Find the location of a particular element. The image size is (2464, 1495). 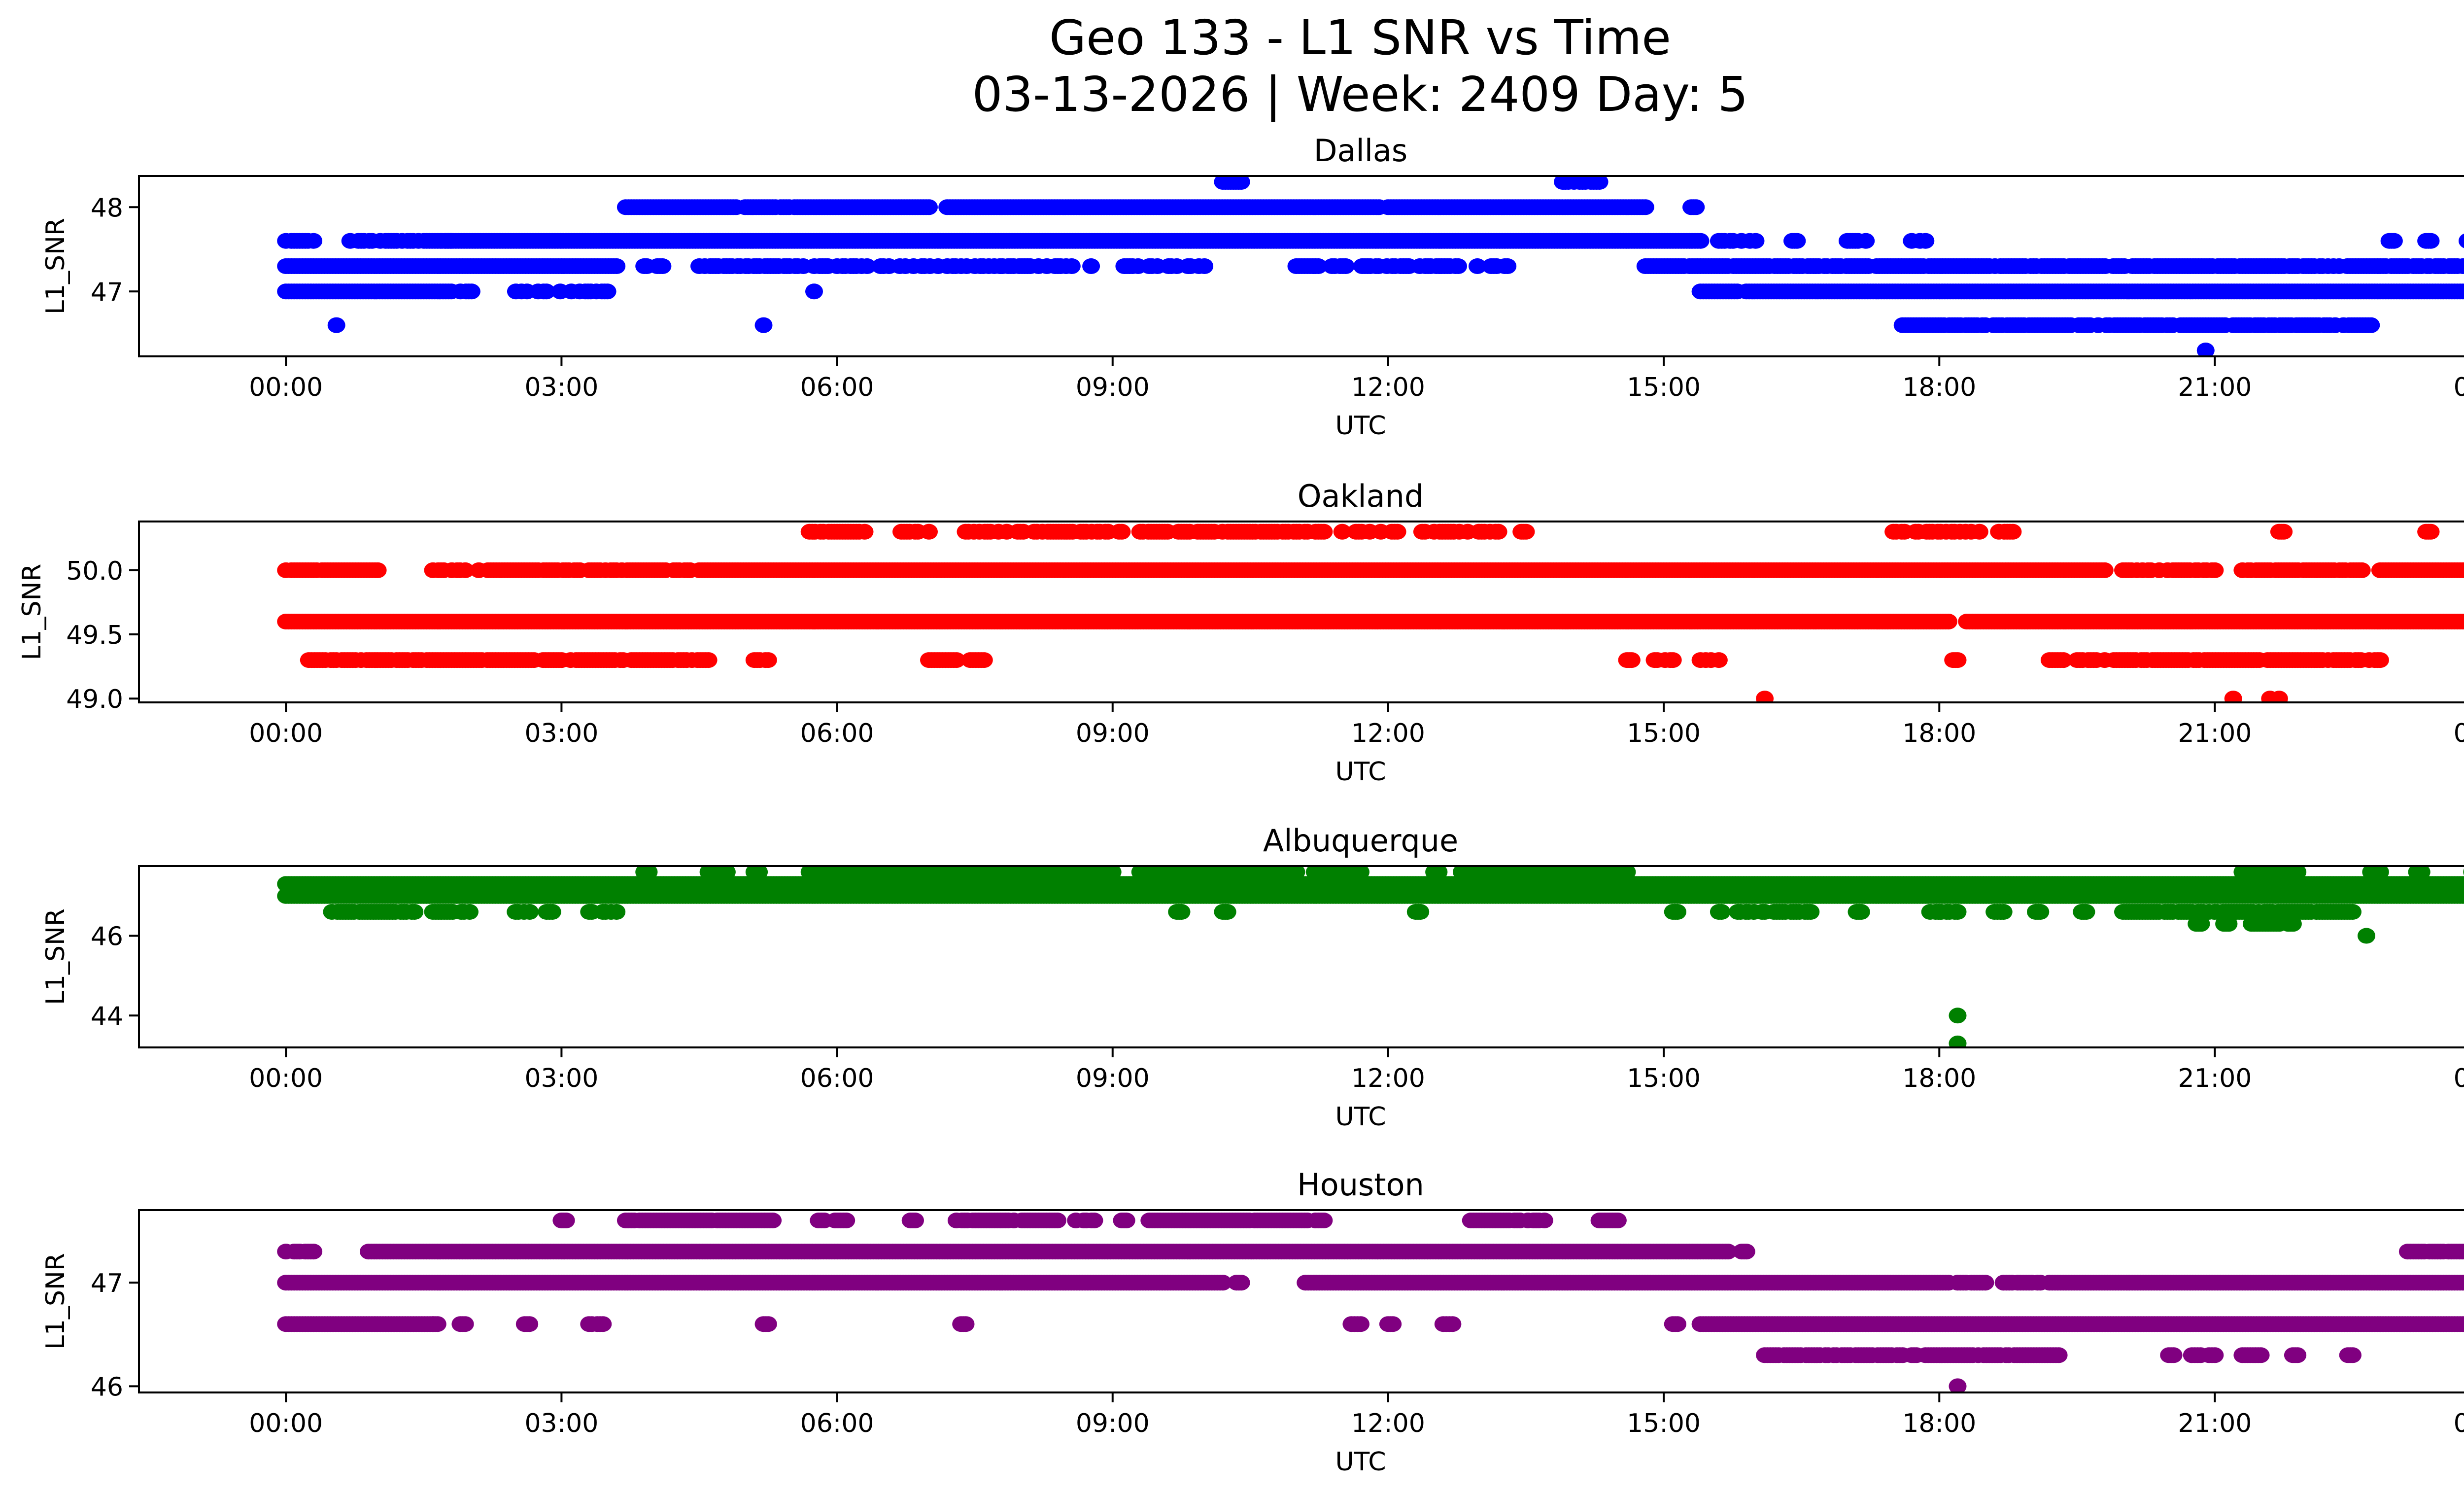

x-tick-label: 12:00 is located at coordinates (1388, 387).